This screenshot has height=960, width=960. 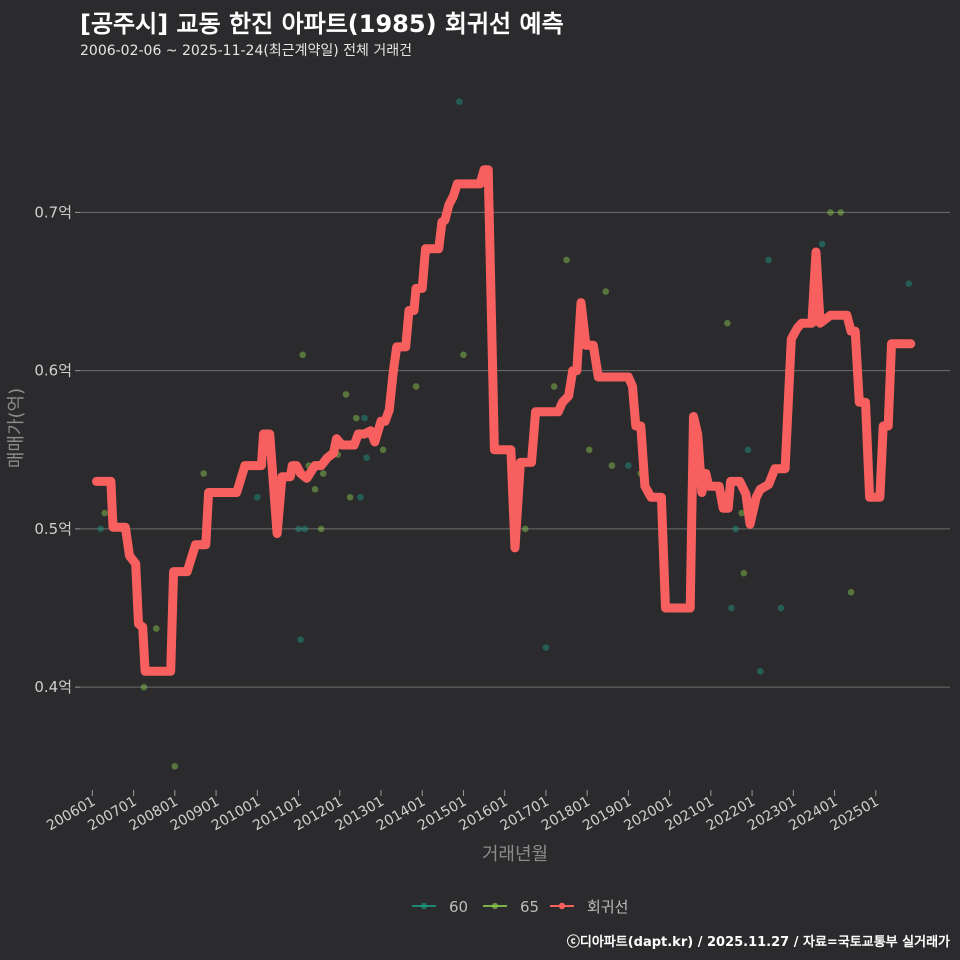 I want to click on x-axis-title: 거래년월, so click(x=515, y=854).